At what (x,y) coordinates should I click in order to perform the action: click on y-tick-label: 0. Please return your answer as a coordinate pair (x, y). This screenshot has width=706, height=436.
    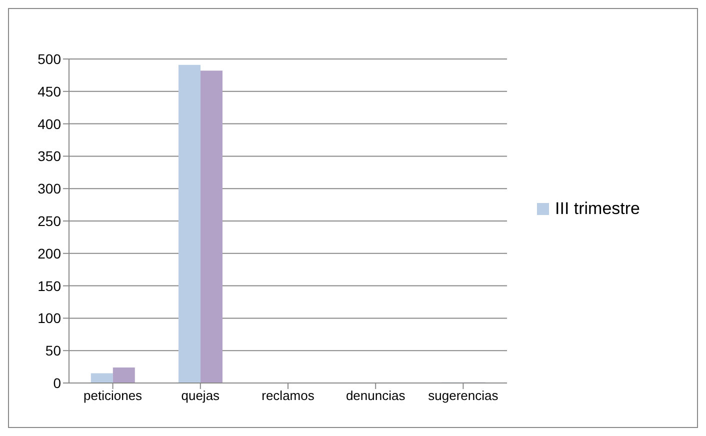
    Looking at the image, I should click on (57, 382).